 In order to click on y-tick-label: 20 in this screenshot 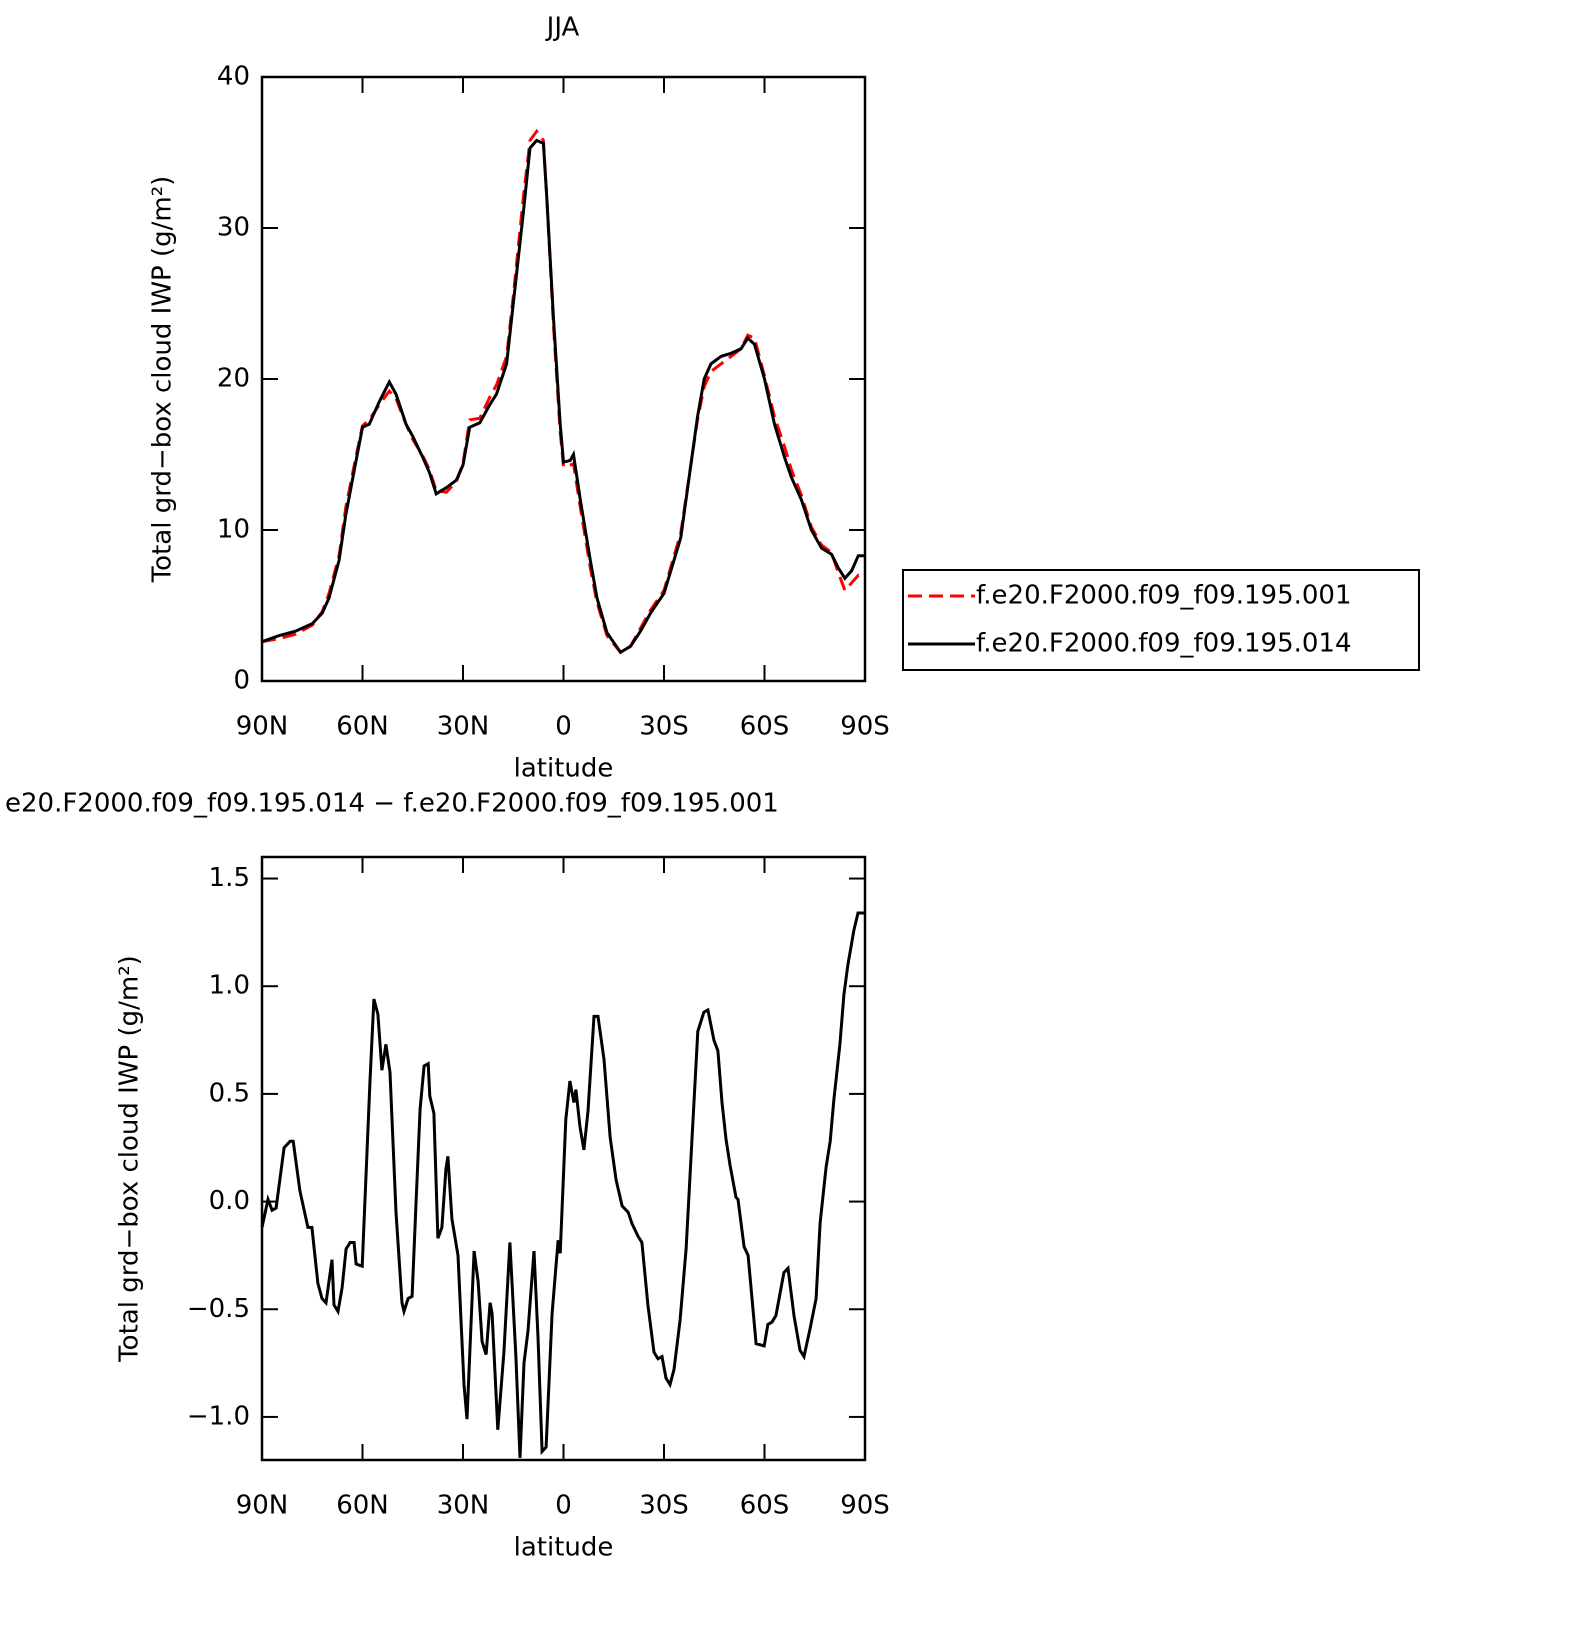, I will do `click(233, 379)`.